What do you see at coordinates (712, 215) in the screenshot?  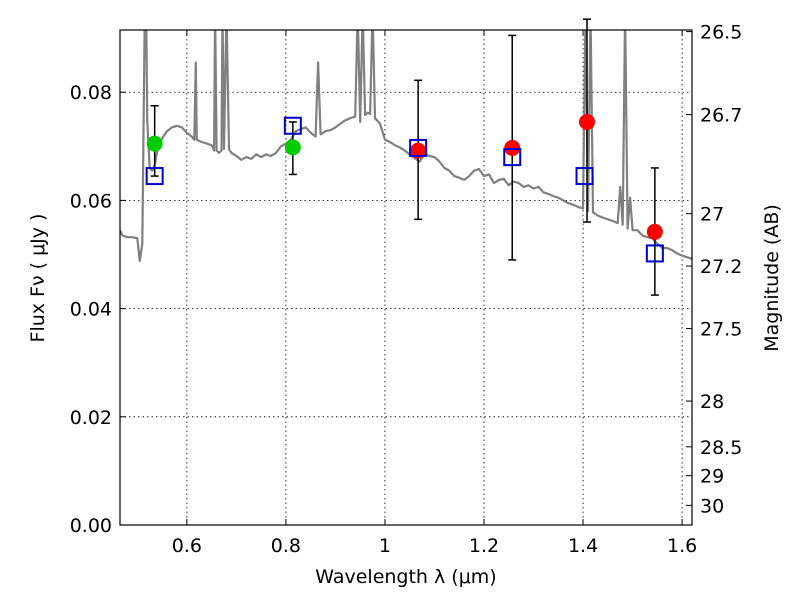 I see `magnitude-tick-label: 27` at bounding box center [712, 215].